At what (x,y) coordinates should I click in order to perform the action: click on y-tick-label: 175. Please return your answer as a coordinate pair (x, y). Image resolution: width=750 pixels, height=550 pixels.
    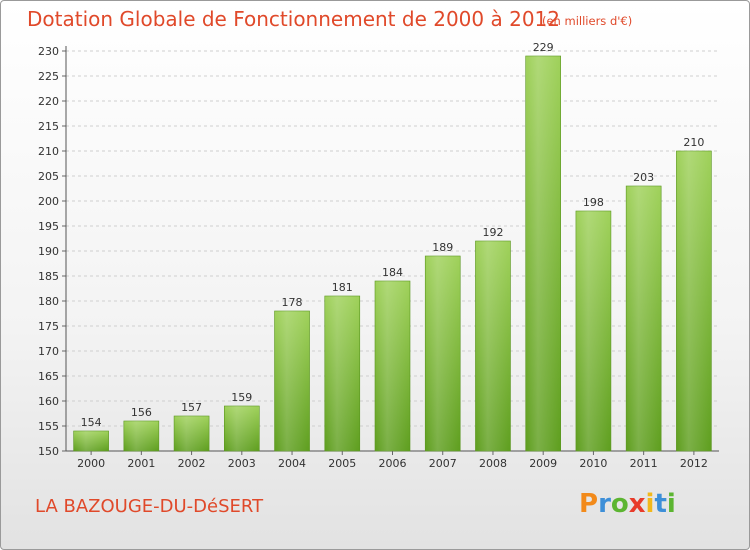
    Looking at the image, I should click on (48, 326).